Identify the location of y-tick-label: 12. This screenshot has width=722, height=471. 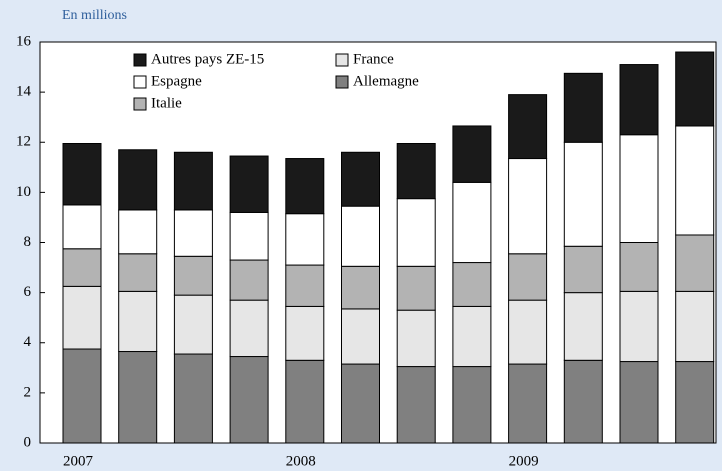
(23, 142).